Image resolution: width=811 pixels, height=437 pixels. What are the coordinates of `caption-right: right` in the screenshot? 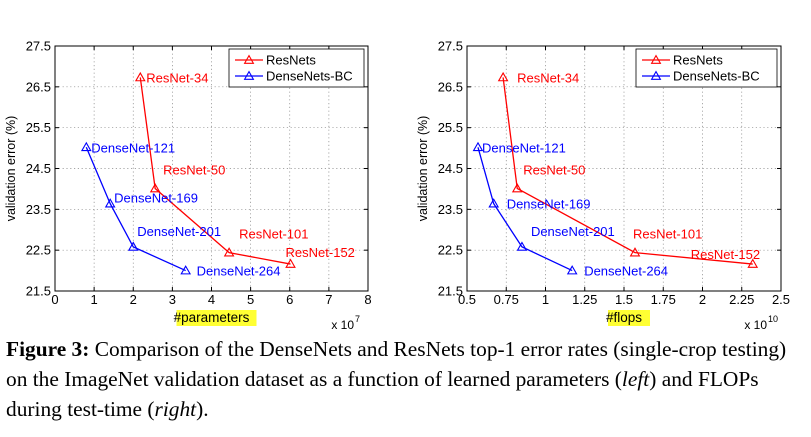 It's located at (175, 409).